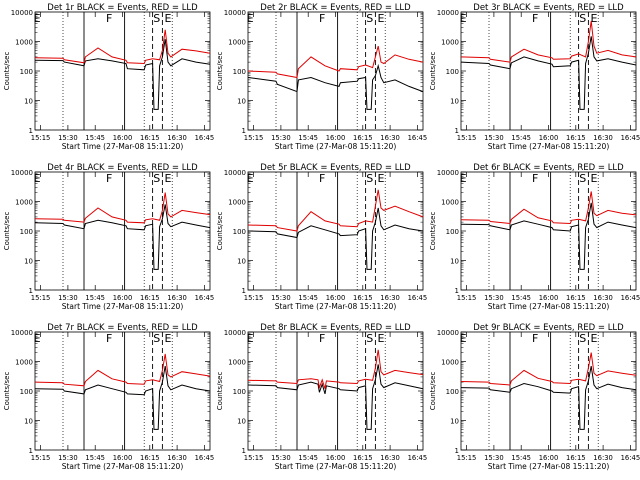 The width and height of the screenshot is (640, 480). What do you see at coordinates (335, 168) in the screenshot?
I see `panel-title: Det 5r BLACK = Events, RED = LLD` at bounding box center [335, 168].